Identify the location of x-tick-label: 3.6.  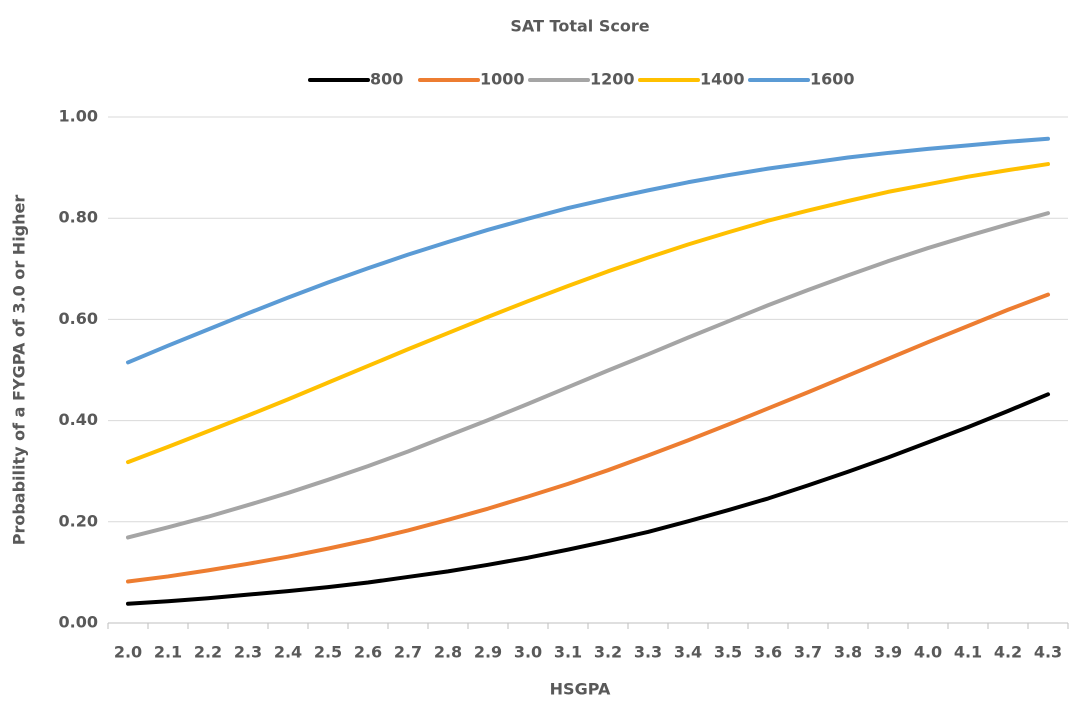
(768, 652).